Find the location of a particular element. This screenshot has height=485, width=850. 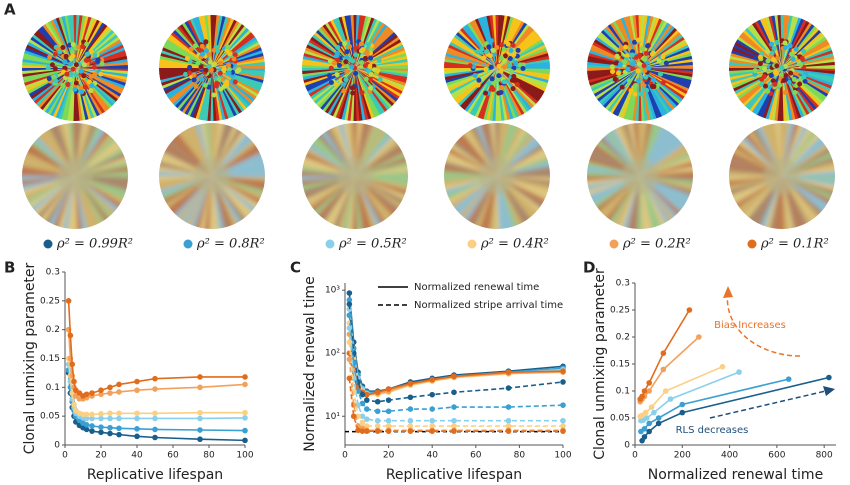

x-tick-label: 400 is located at coordinates (729, 456).